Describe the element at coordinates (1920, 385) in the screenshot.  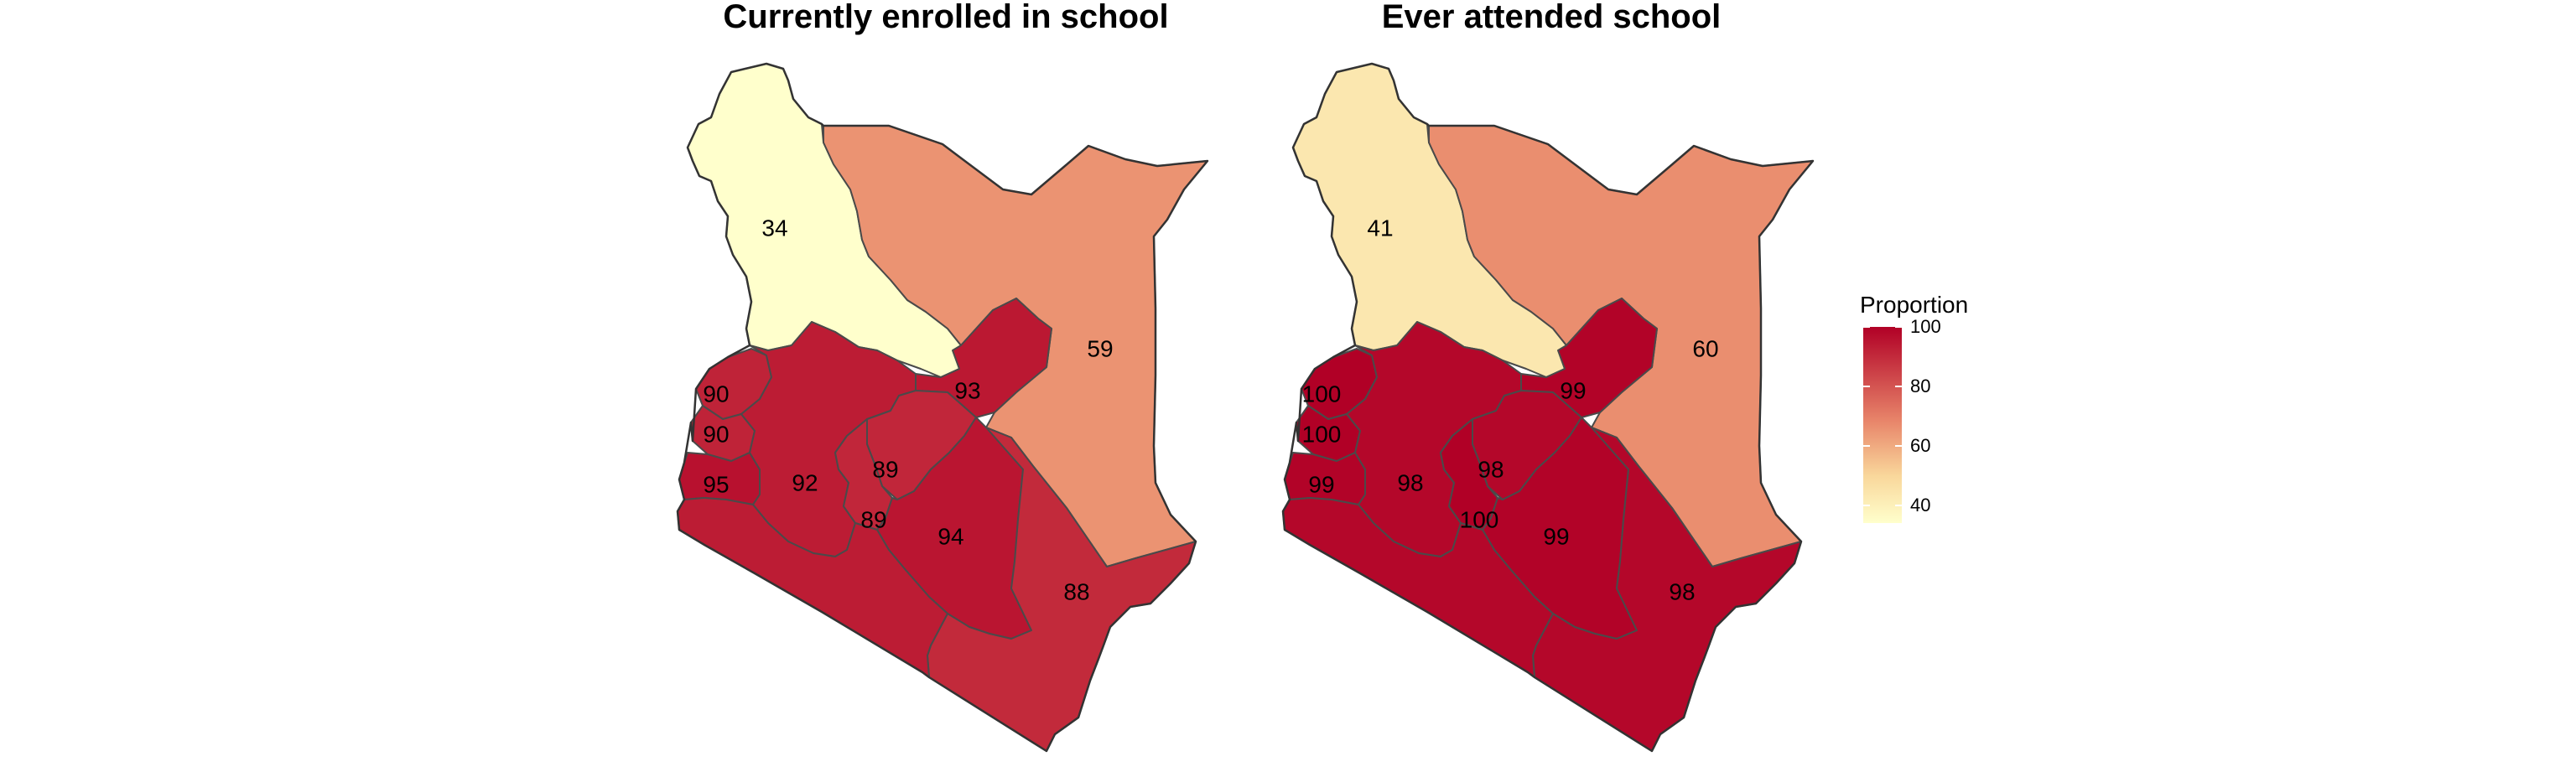
I see `legend-tick-label: 80` at that location.